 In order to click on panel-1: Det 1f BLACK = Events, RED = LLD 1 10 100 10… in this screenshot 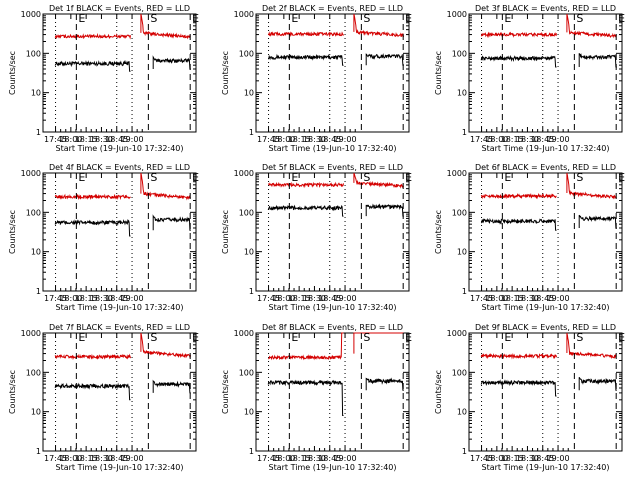, I will do `click(103, 78)`.